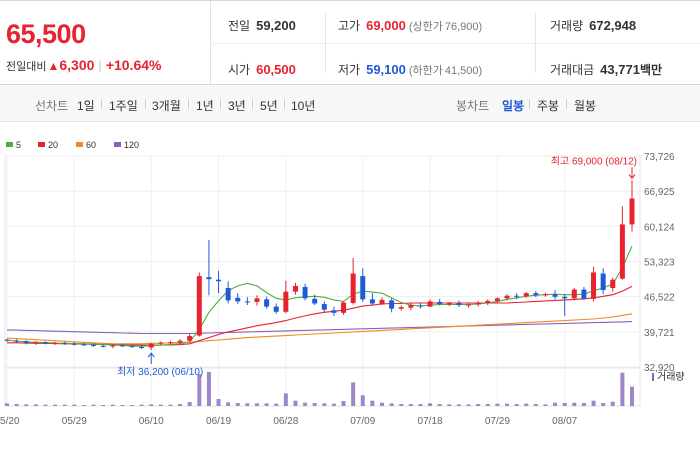 This screenshot has height=455, width=700. What do you see at coordinates (77, 65) in the screenshot?
I see `change-amount: 6,300` at bounding box center [77, 65].